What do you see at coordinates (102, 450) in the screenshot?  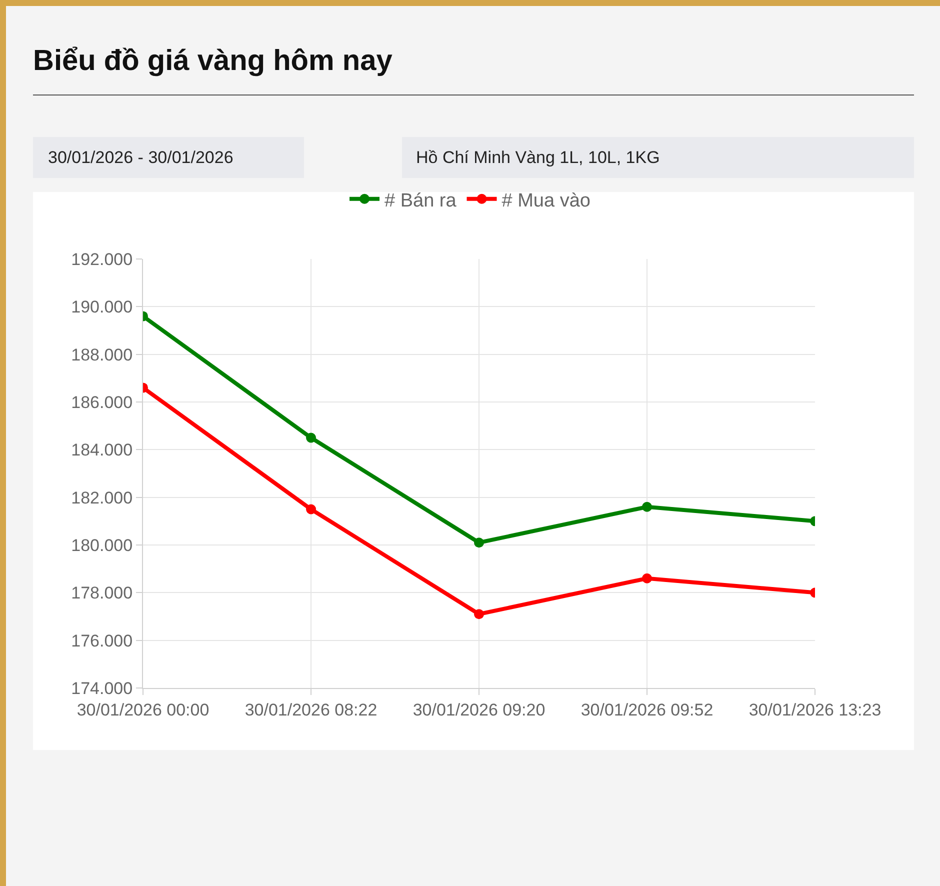 I see `y-tick-label: 184.000` at bounding box center [102, 450].